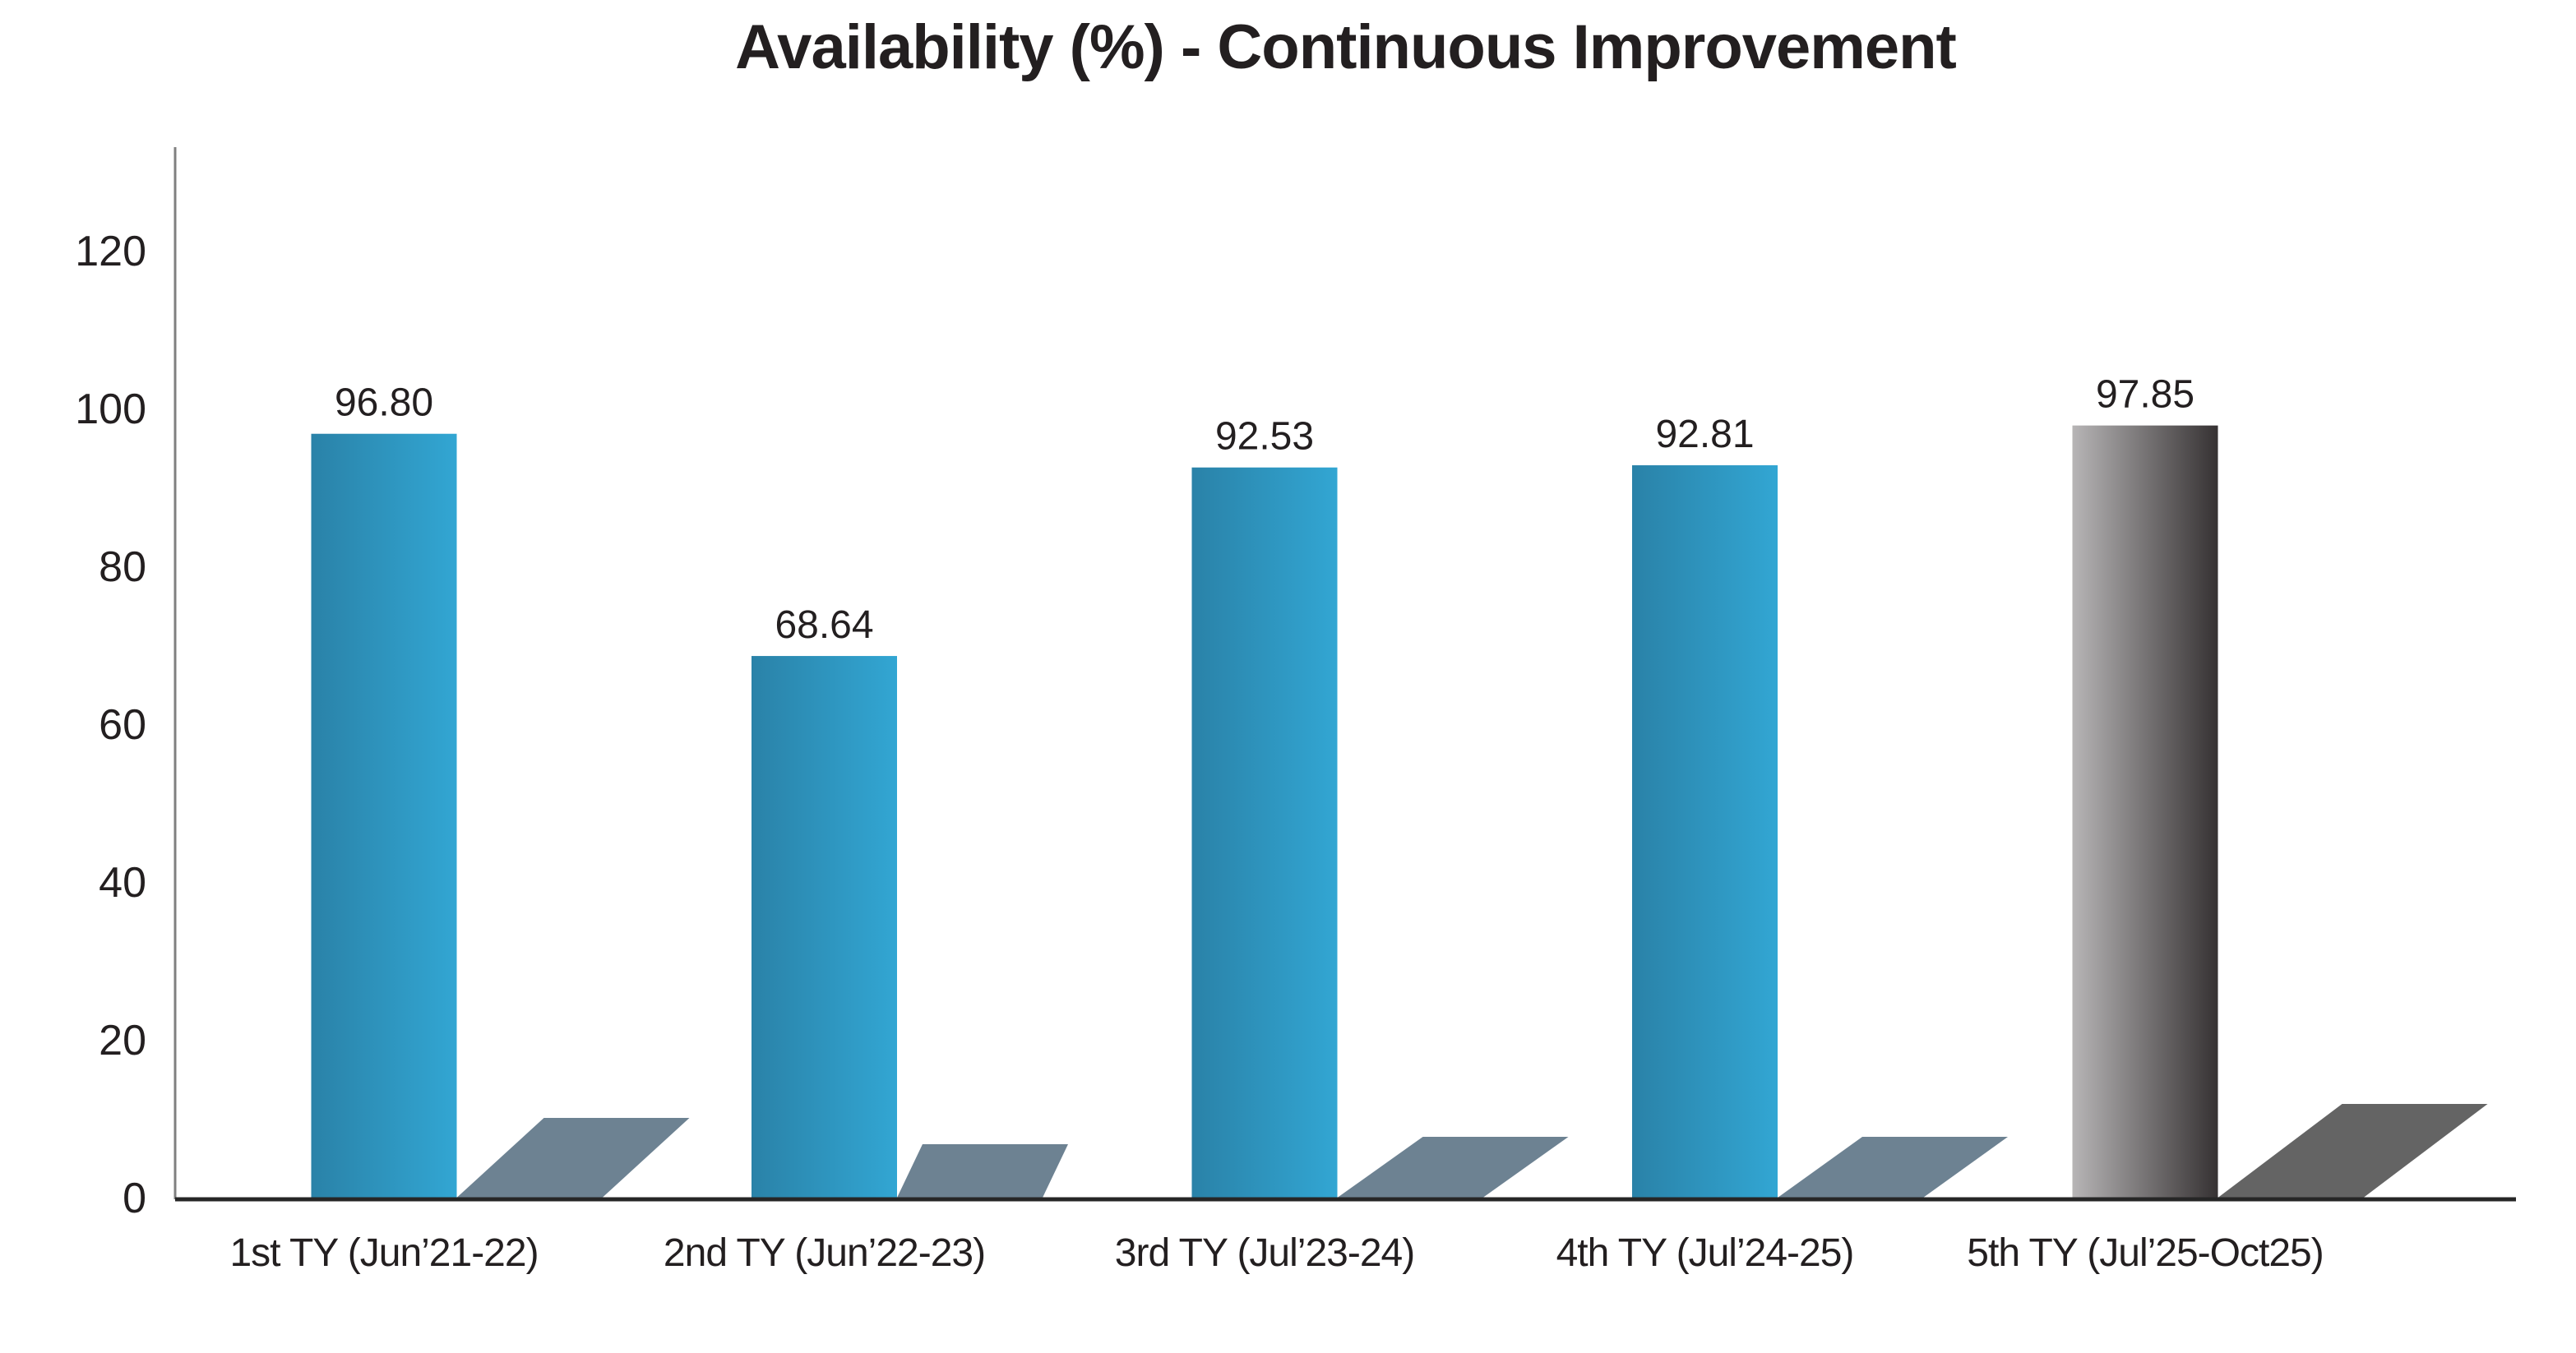 The image size is (2576, 1353). Describe the element at coordinates (122, 883) in the screenshot. I see `y-tick-label: 40` at that location.